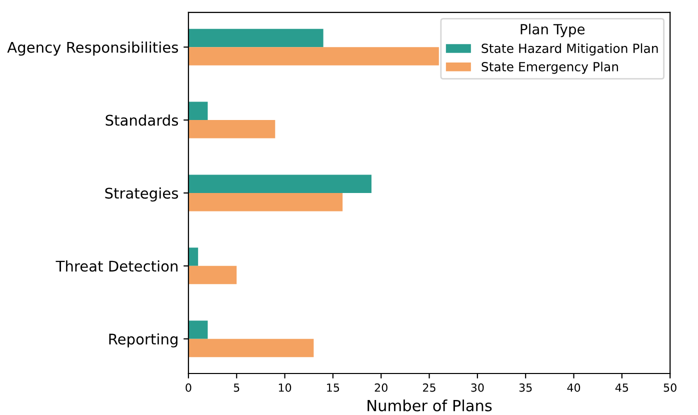  What do you see at coordinates (381, 387) in the screenshot?
I see `x-tick-label: 20` at bounding box center [381, 387].